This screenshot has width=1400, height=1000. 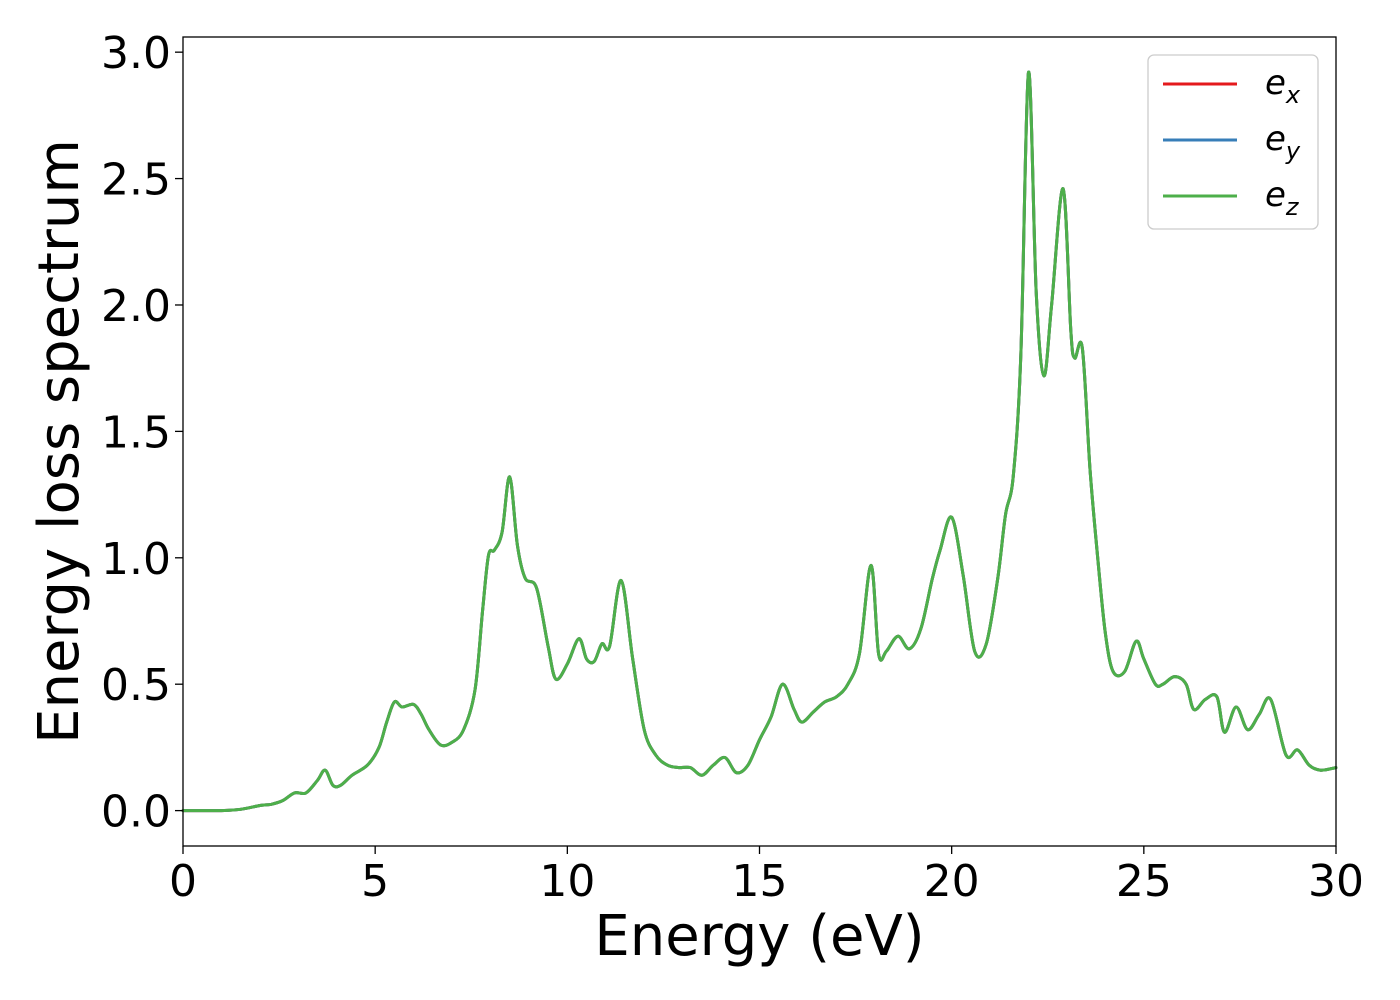 What do you see at coordinates (136, 180) in the screenshot?
I see `y-tick-label: 2.5` at bounding box center [136, 180].